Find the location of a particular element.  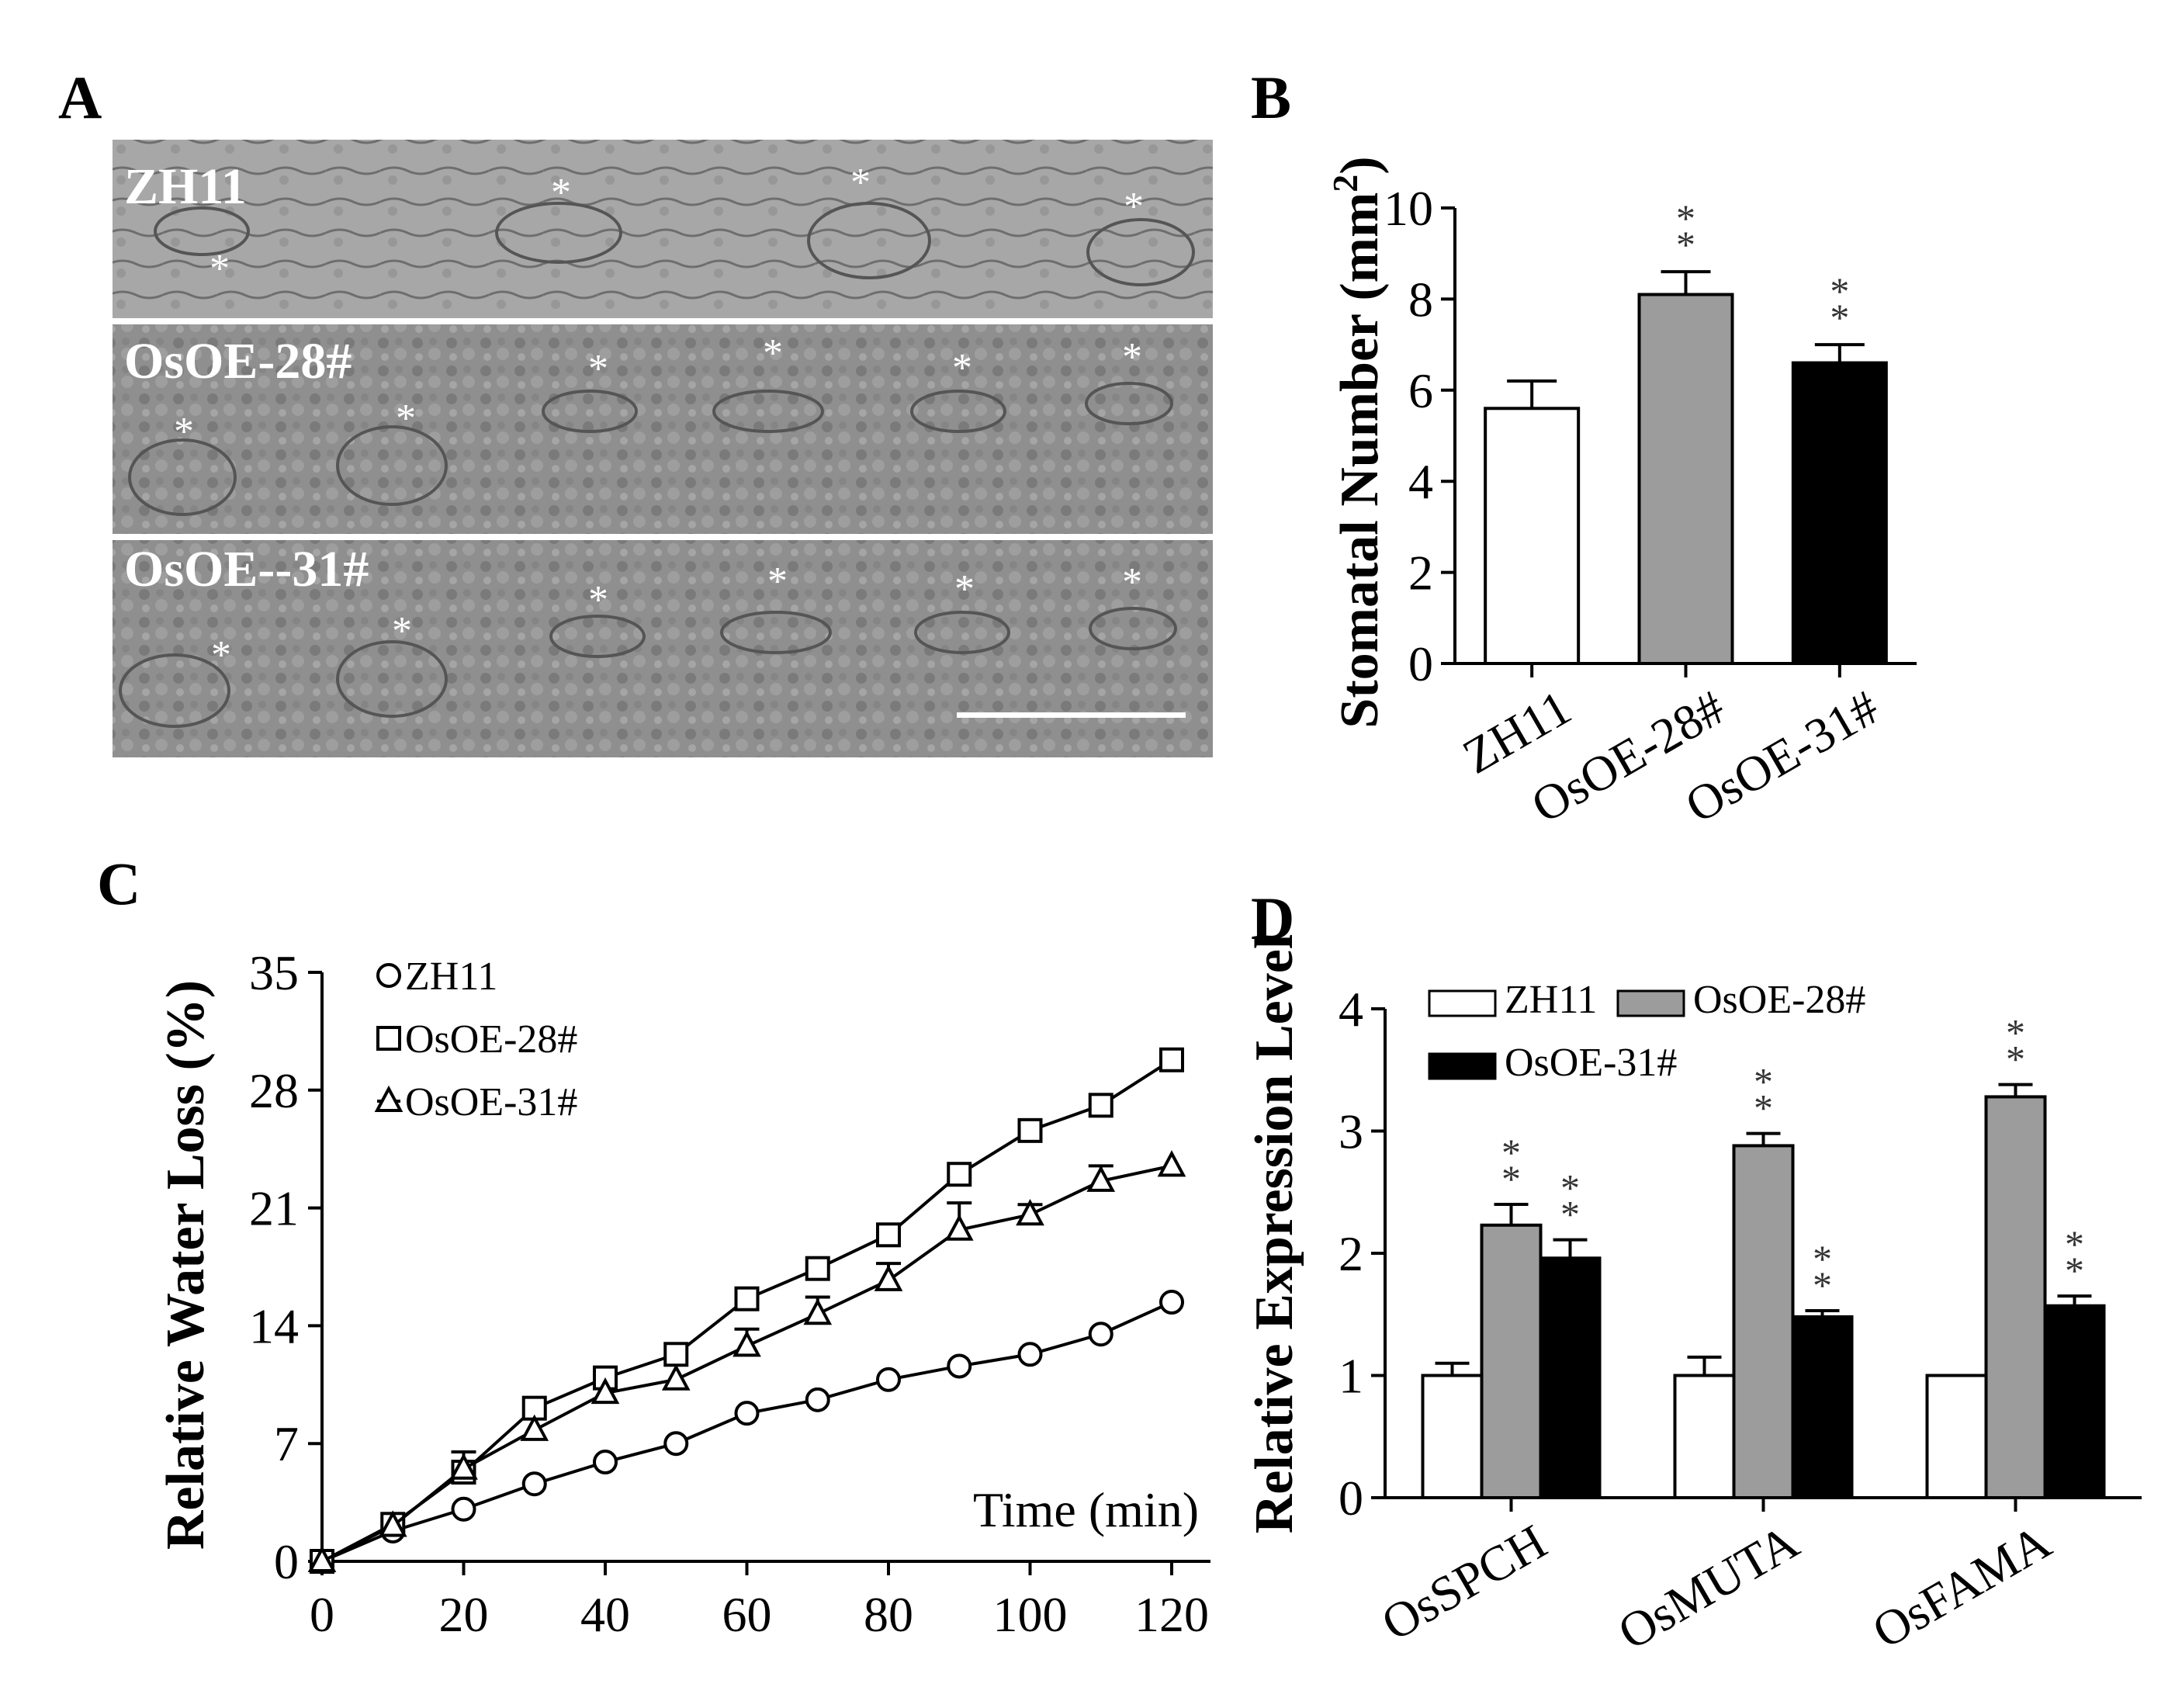

y-axis-title: Relative Water Loss (%) is located at coordinates (186, 1265).